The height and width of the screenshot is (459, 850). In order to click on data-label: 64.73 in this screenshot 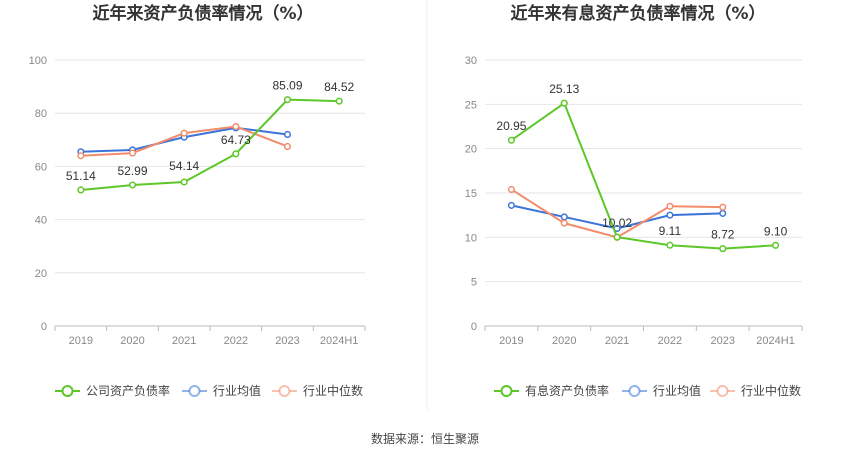, I will do `click(236, 140)`.